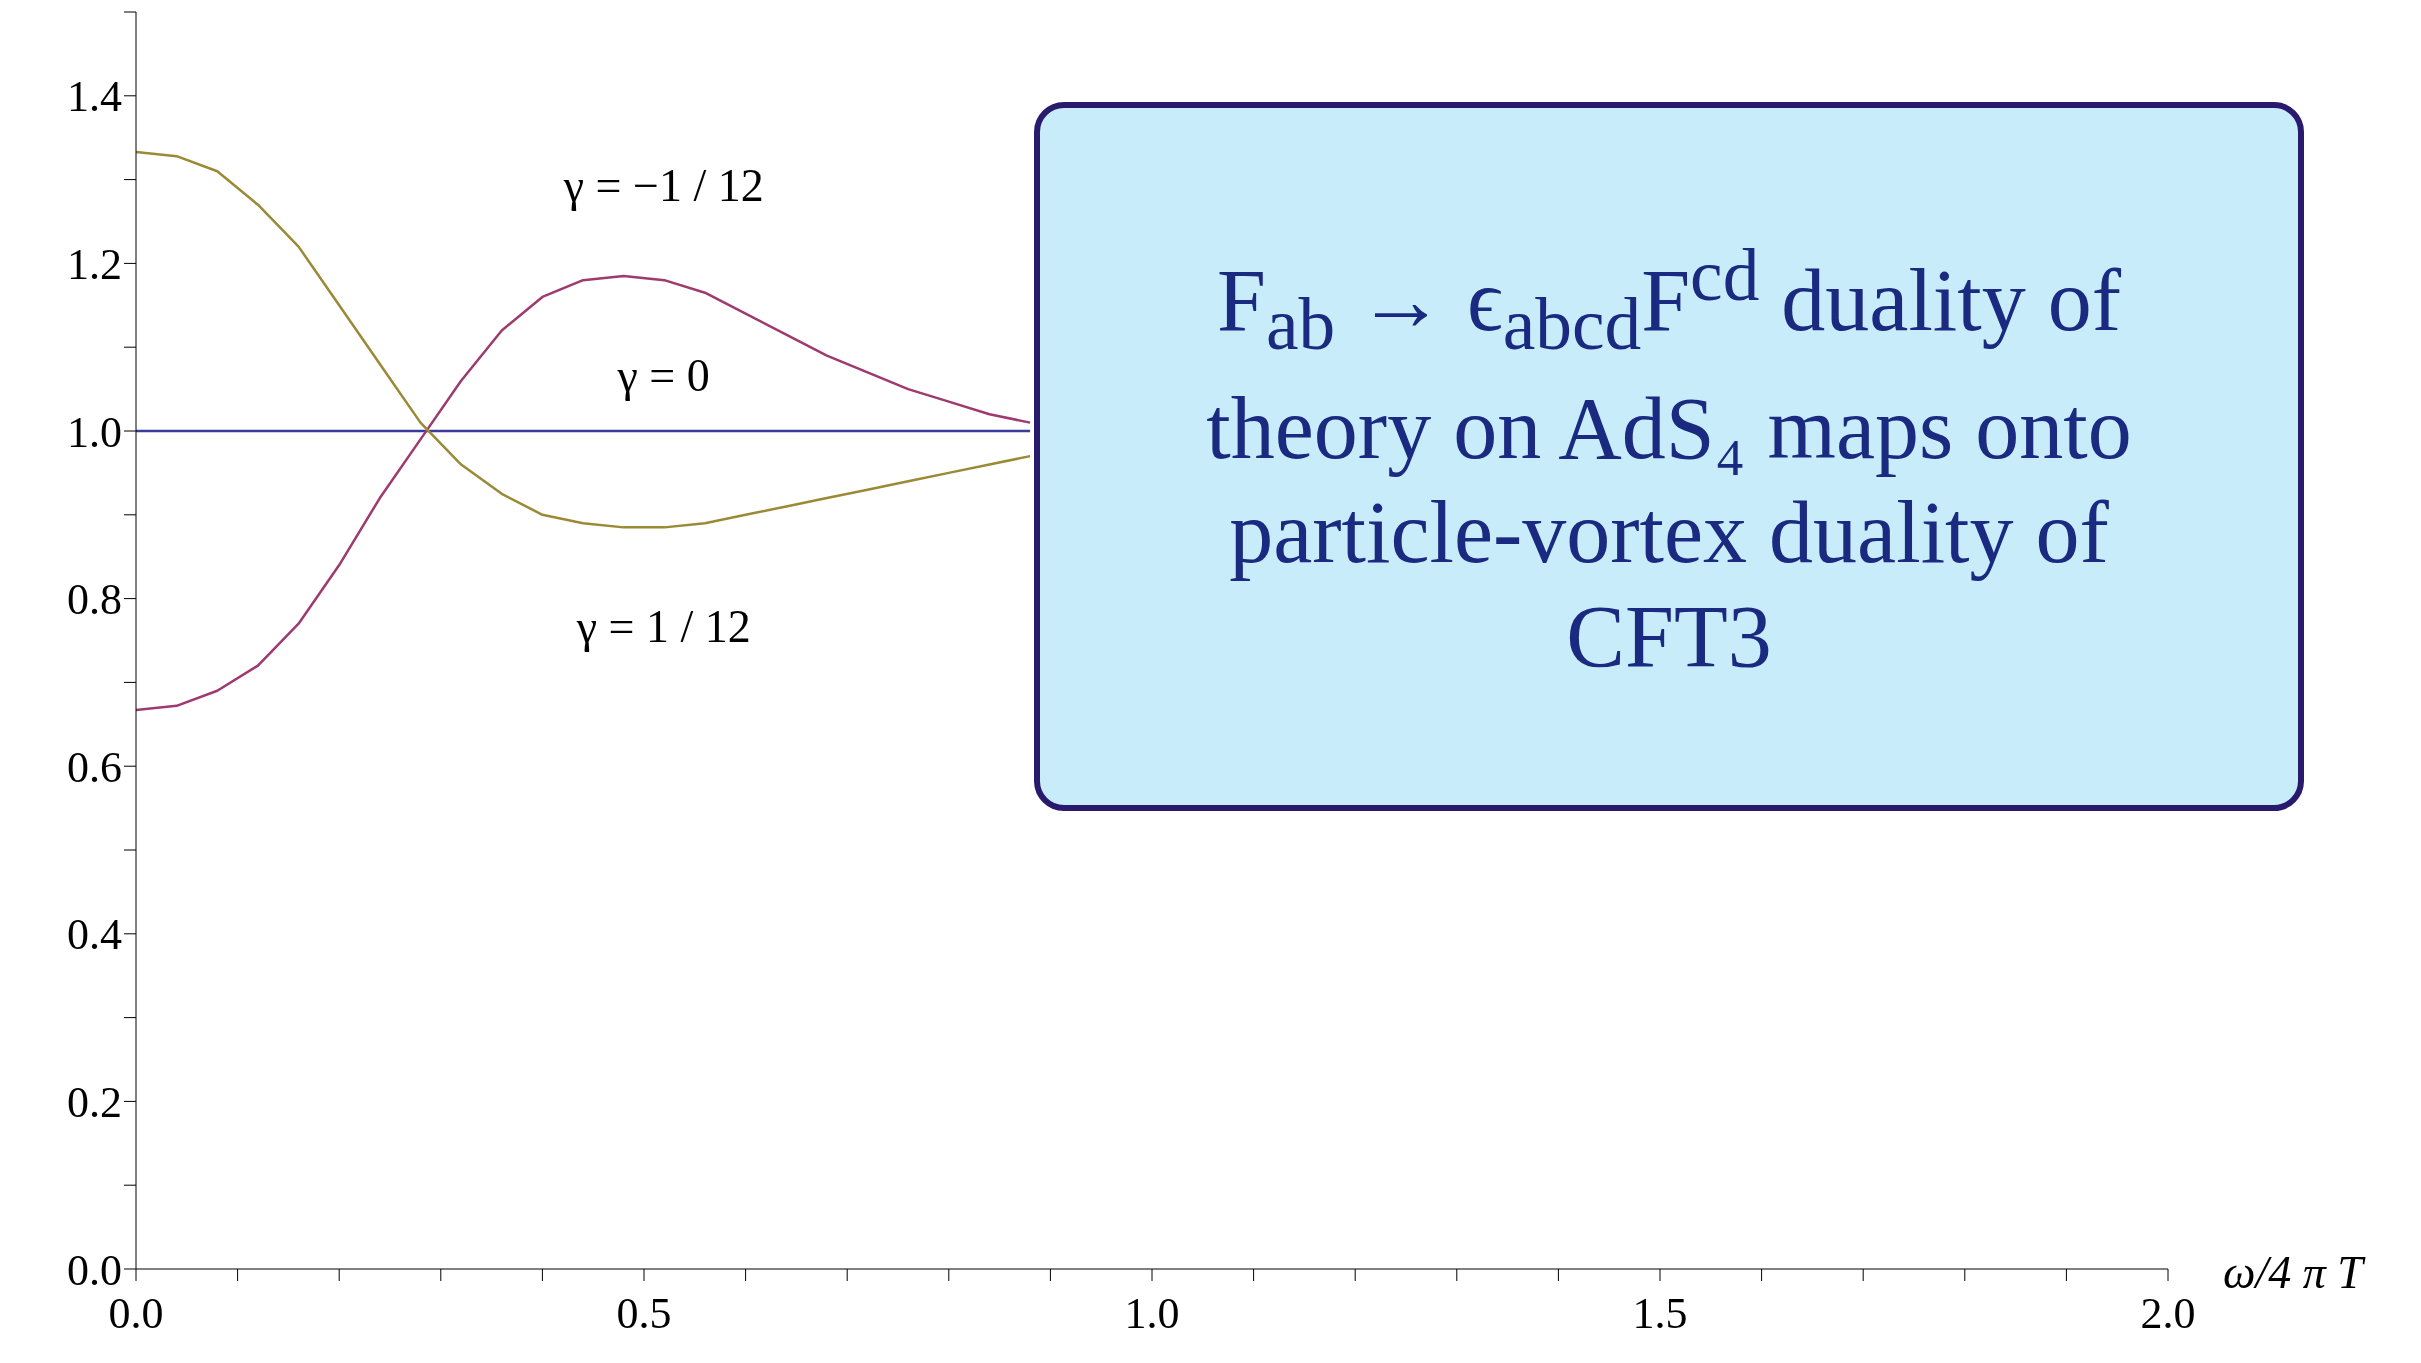 The image size is (2421, 1363). Describe the element at coordinates (94, 600) in the screenshot. I see `y-tick-label: 0.8` at that location.